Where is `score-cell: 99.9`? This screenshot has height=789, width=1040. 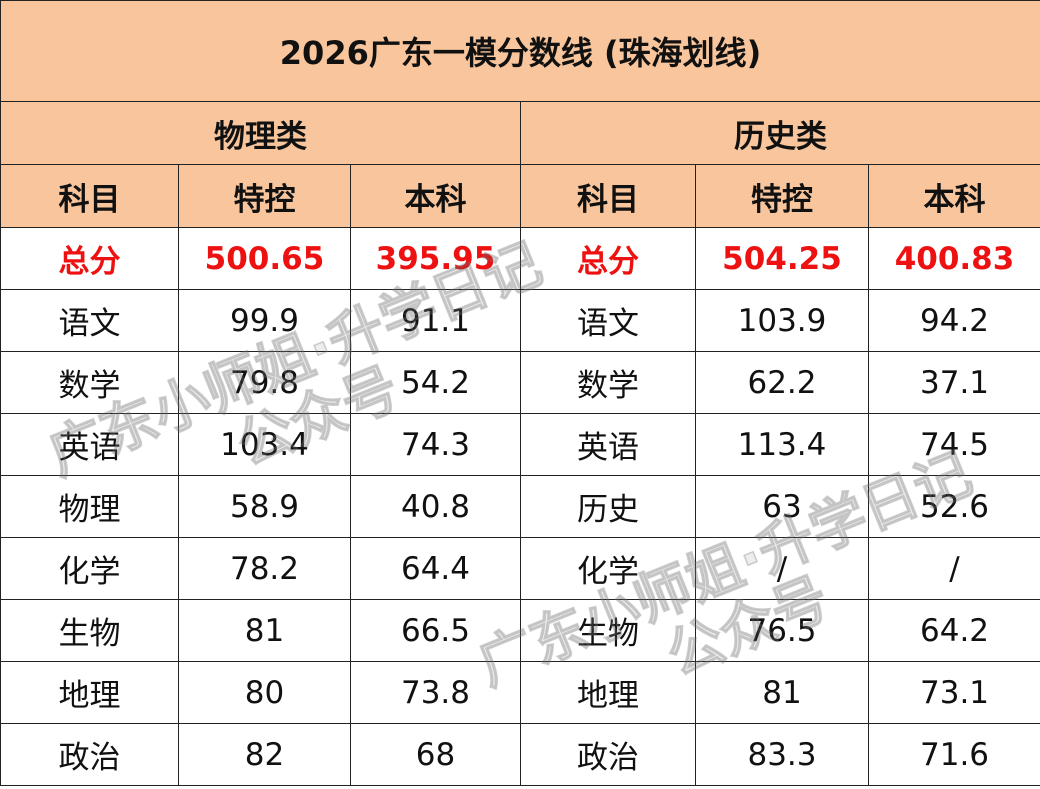
score-cell: 99.9 is located at coordinates (264, 320).